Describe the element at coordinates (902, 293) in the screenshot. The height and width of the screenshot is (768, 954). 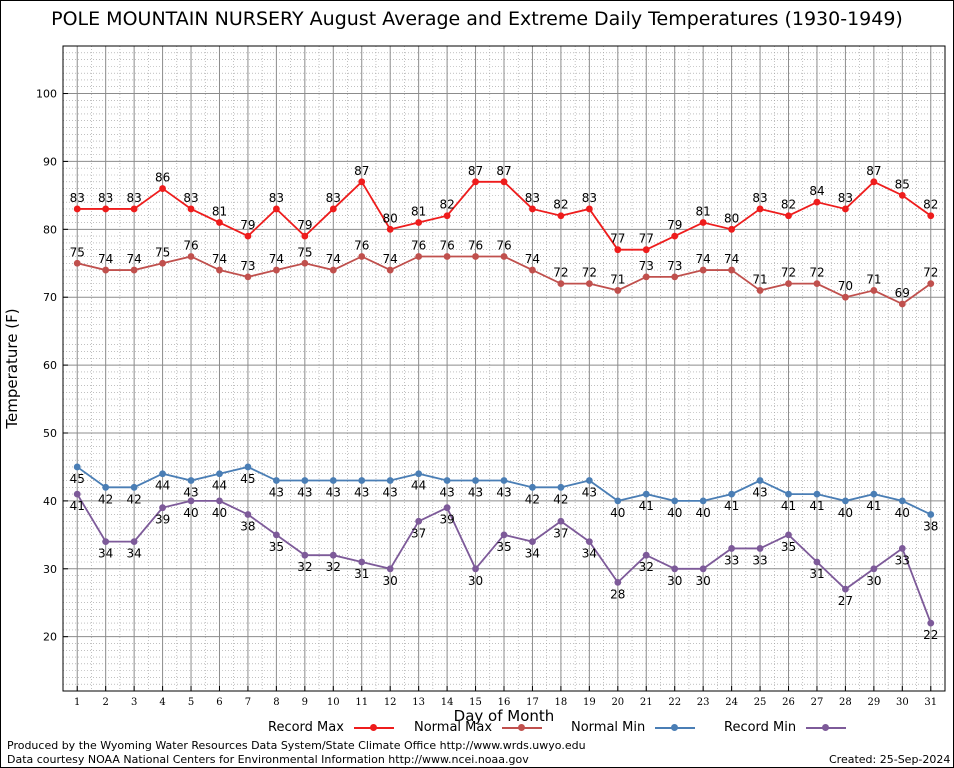
I see `data-label: 69` at that location.